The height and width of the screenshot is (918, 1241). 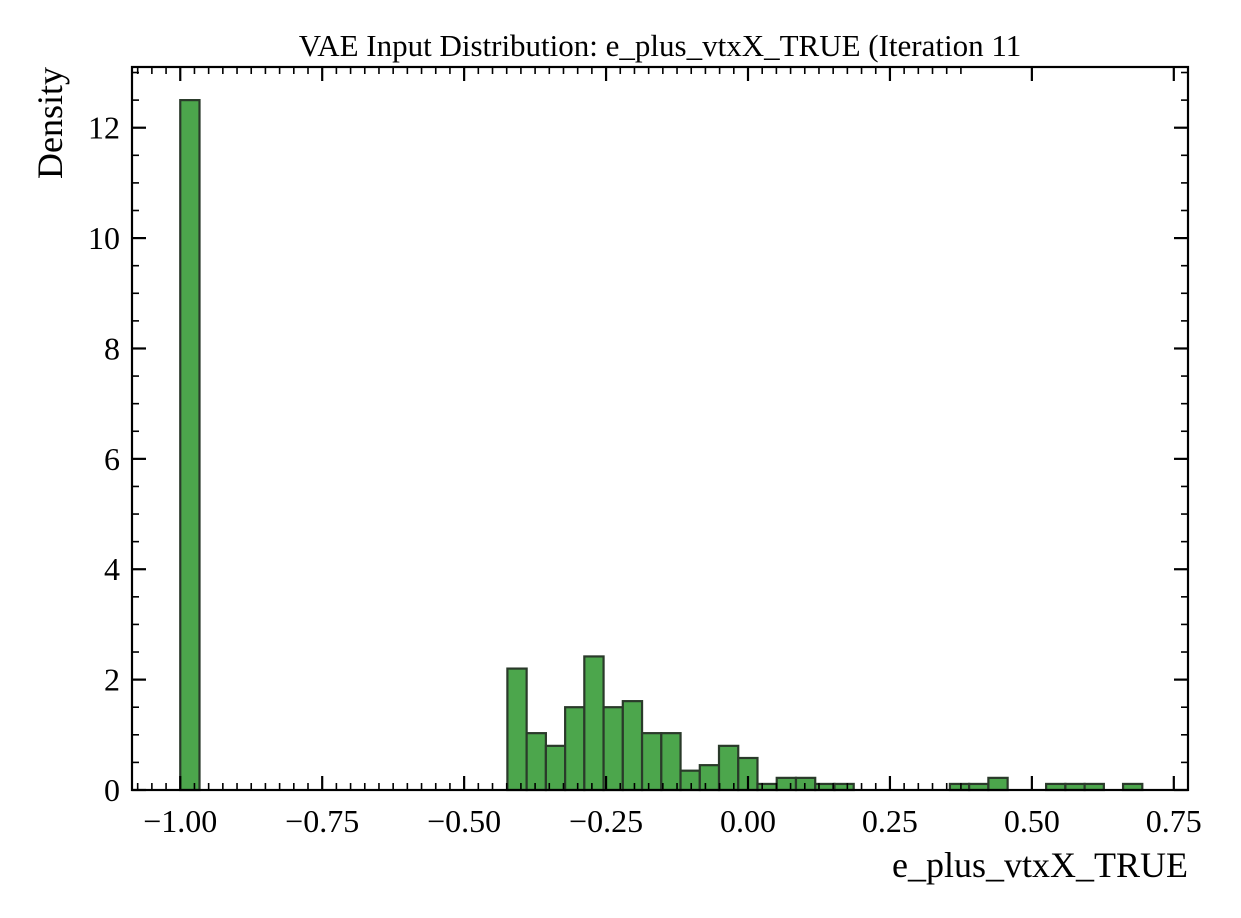 What do you see at coordinates (606, 821) in the screenshot?
I see `x-tick-label: −0.25` at bounding box center [606, 821].